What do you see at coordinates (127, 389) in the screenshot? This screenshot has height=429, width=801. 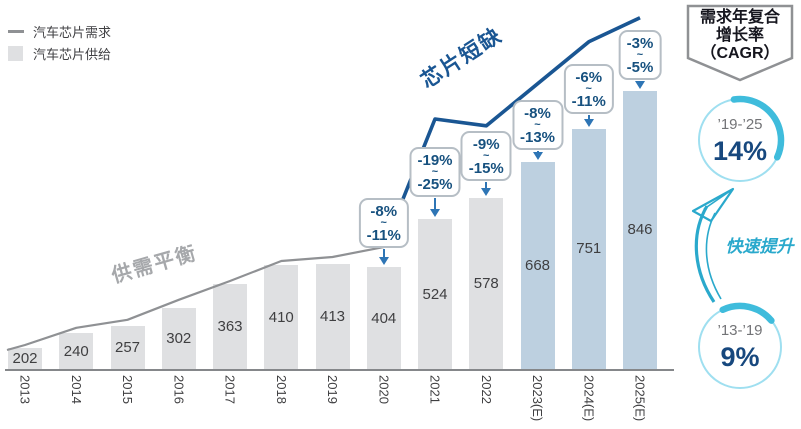 I see `x-axis-label-2015: 2015` at bounding box center [127, 389].